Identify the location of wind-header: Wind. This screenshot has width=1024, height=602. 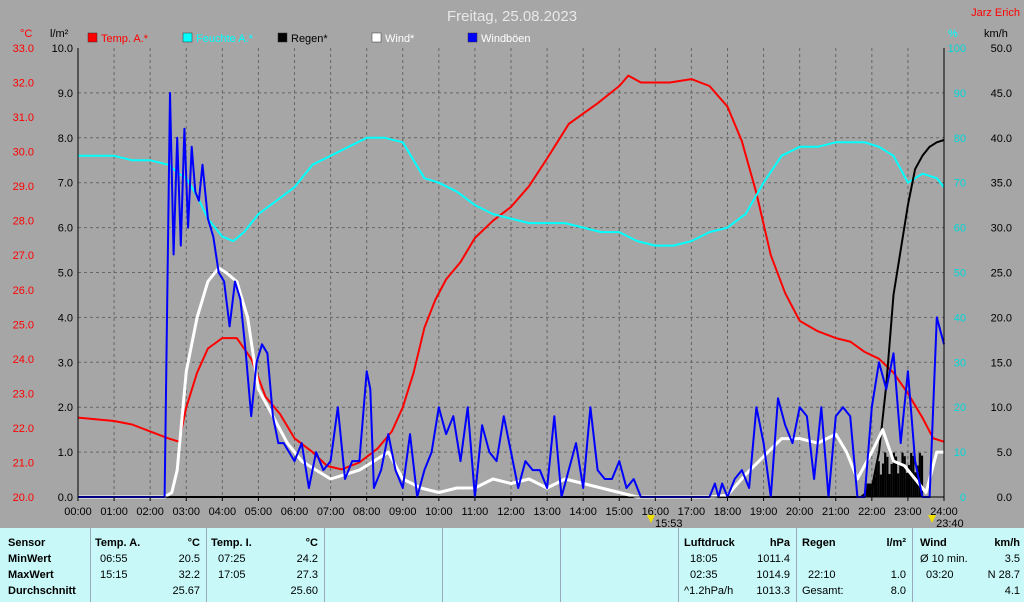
(933, 543).